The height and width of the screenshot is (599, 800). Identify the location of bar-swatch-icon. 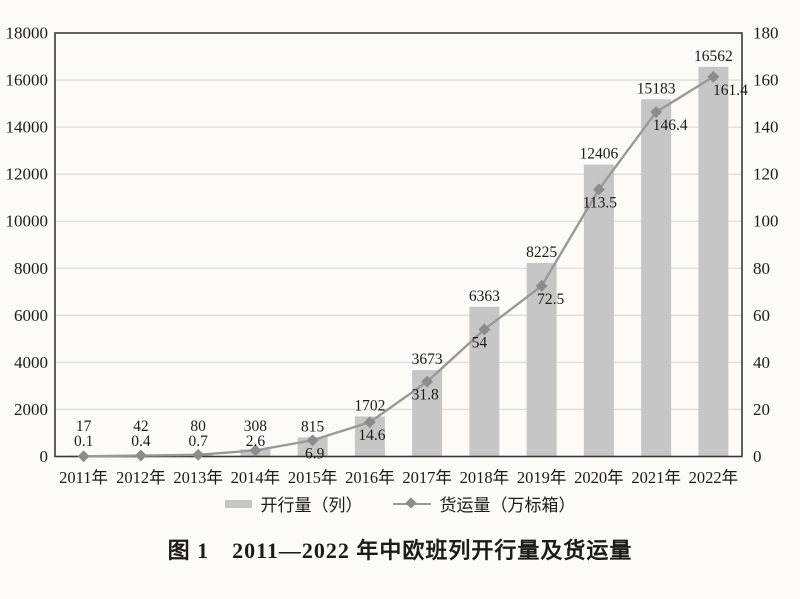
(238, 503).